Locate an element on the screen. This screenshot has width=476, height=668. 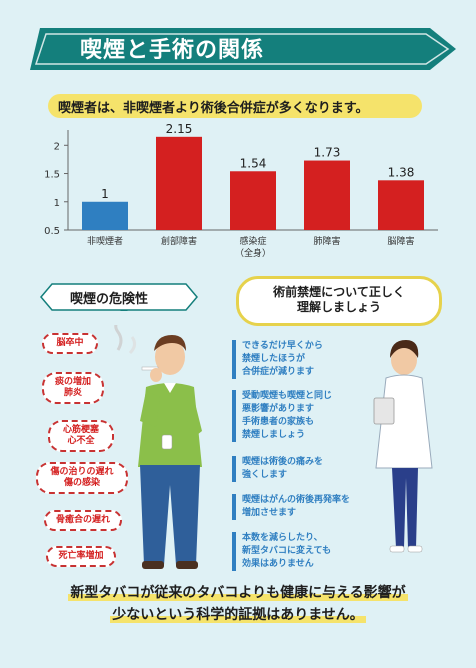
bar-value-label: 1.73 is located at coordinates (327, 153).